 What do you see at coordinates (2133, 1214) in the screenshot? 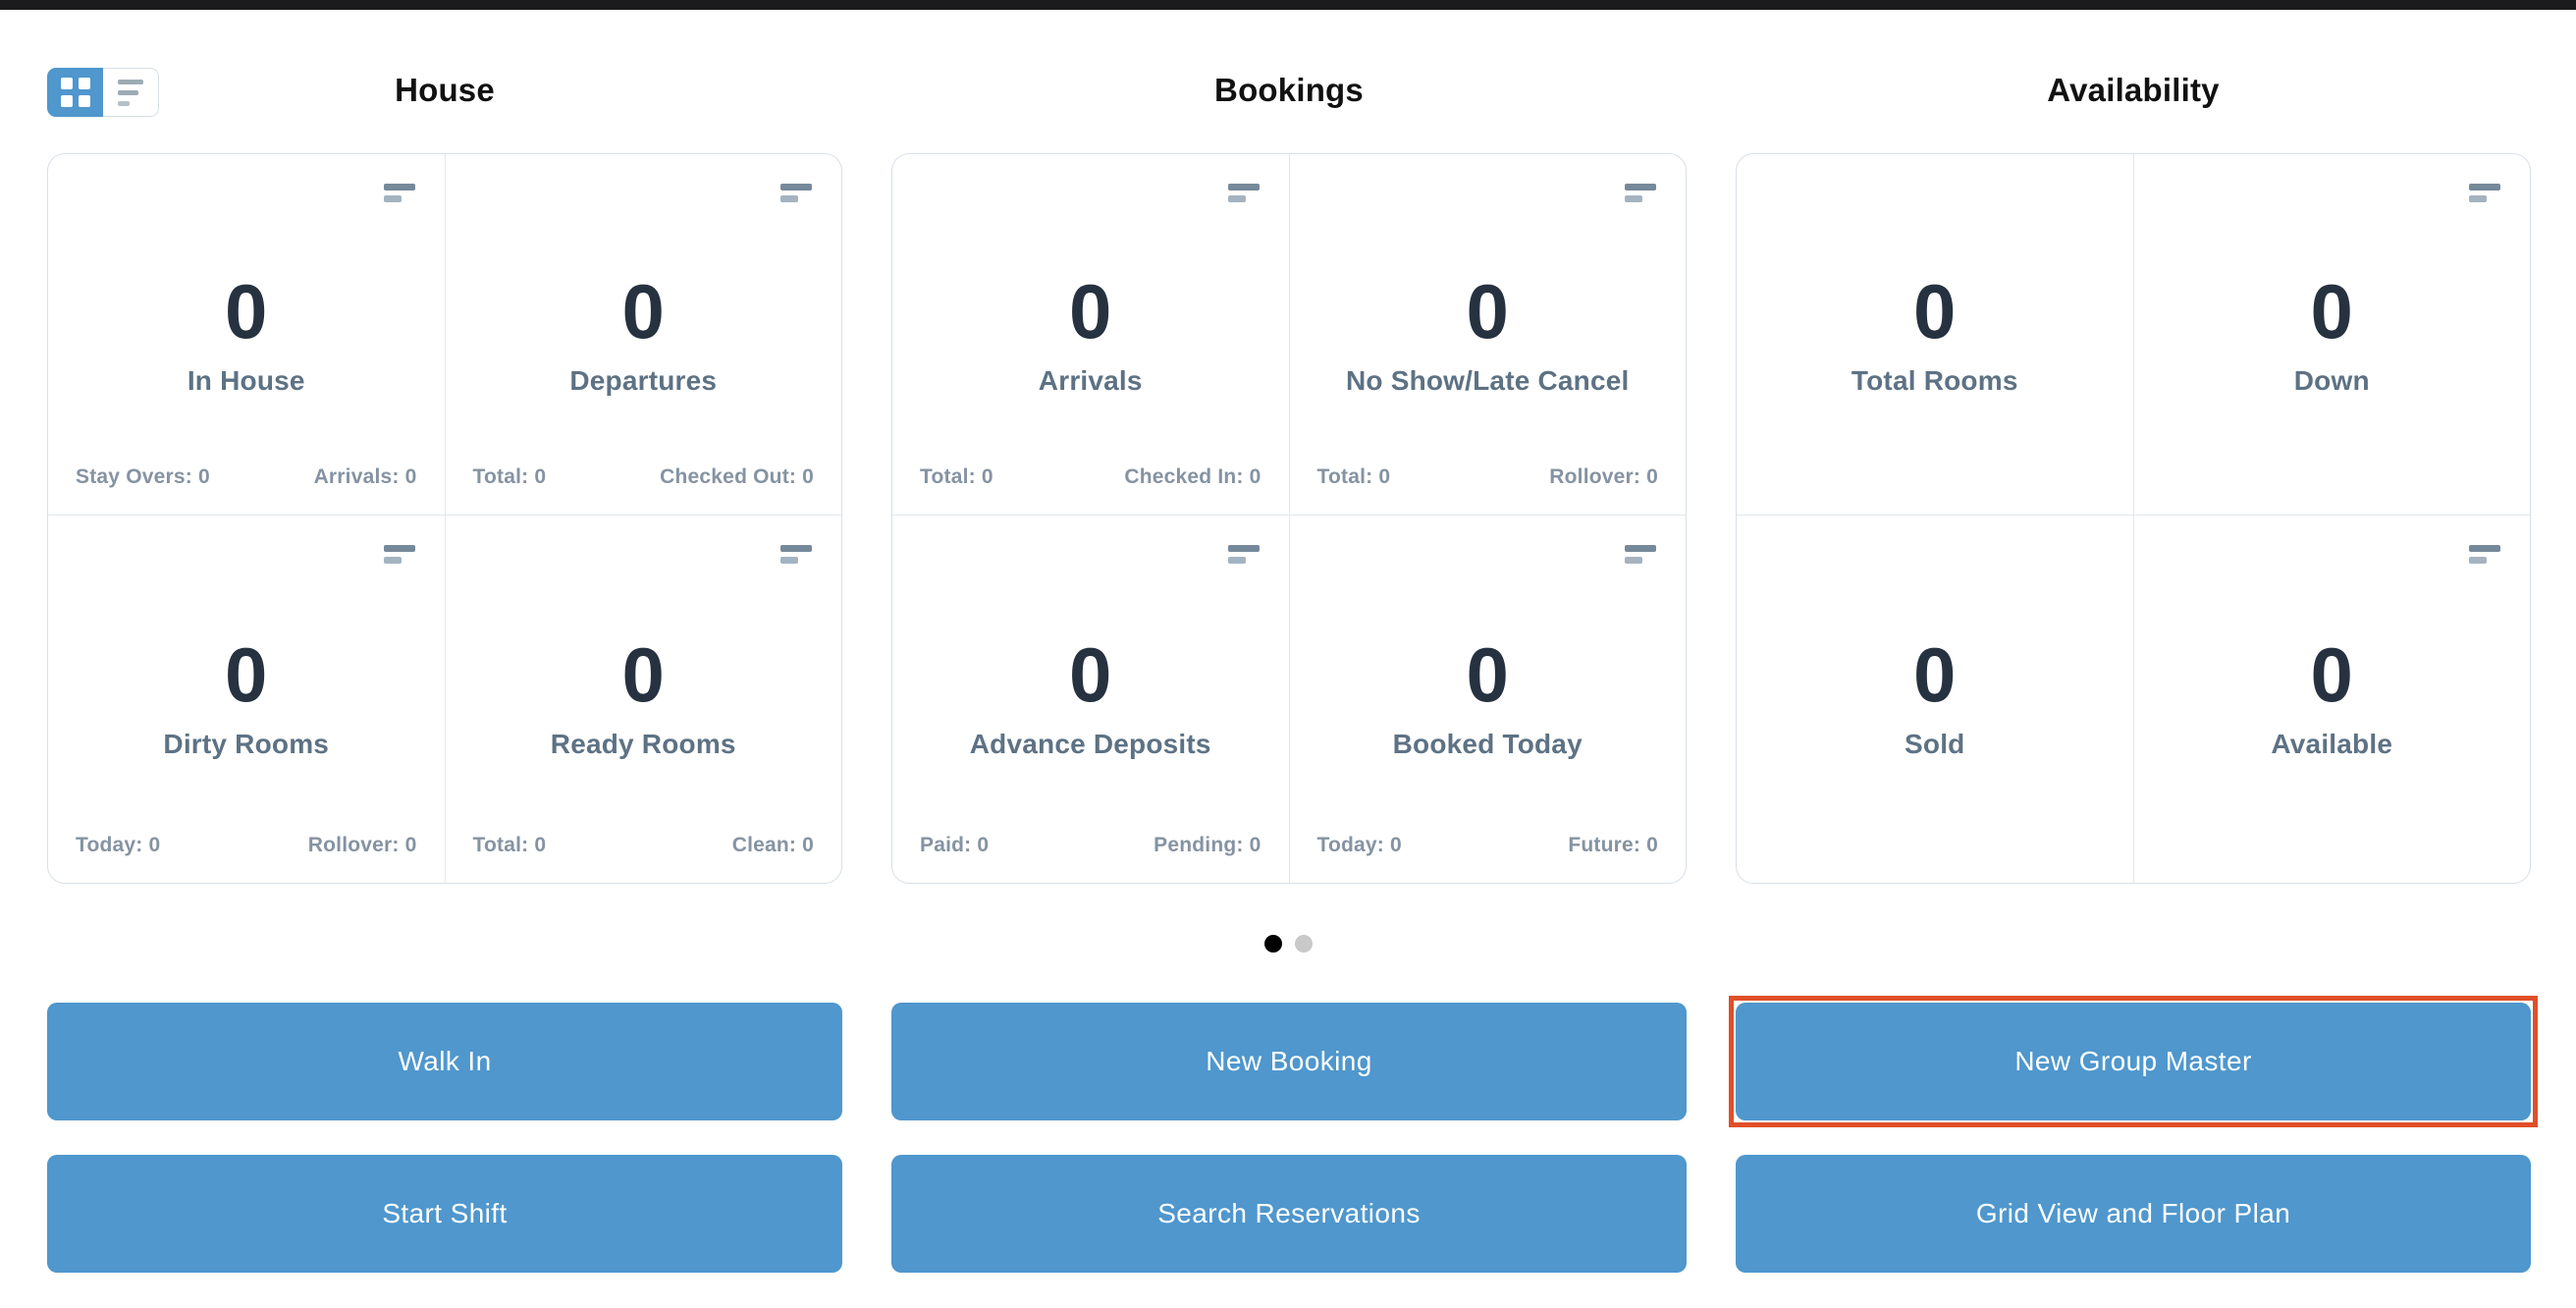
I see `grid-view-and-floor-plan-button: Grid View and Floor Plan` at bounding box center [2133, 1214].